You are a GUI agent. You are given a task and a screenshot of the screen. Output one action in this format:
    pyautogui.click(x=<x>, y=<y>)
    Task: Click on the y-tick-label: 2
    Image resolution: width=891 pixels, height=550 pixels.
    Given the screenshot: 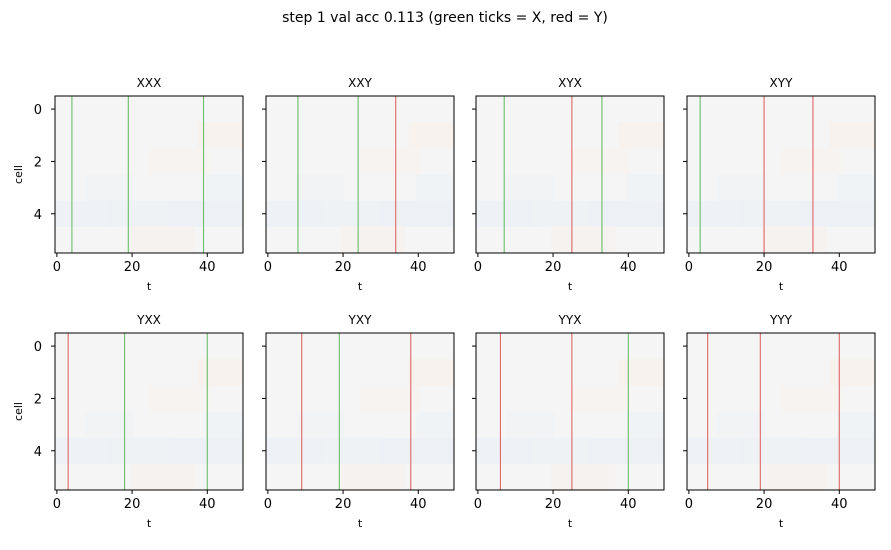 What is the action you would take?
    pyautogui.click(x=38, y=162)
    